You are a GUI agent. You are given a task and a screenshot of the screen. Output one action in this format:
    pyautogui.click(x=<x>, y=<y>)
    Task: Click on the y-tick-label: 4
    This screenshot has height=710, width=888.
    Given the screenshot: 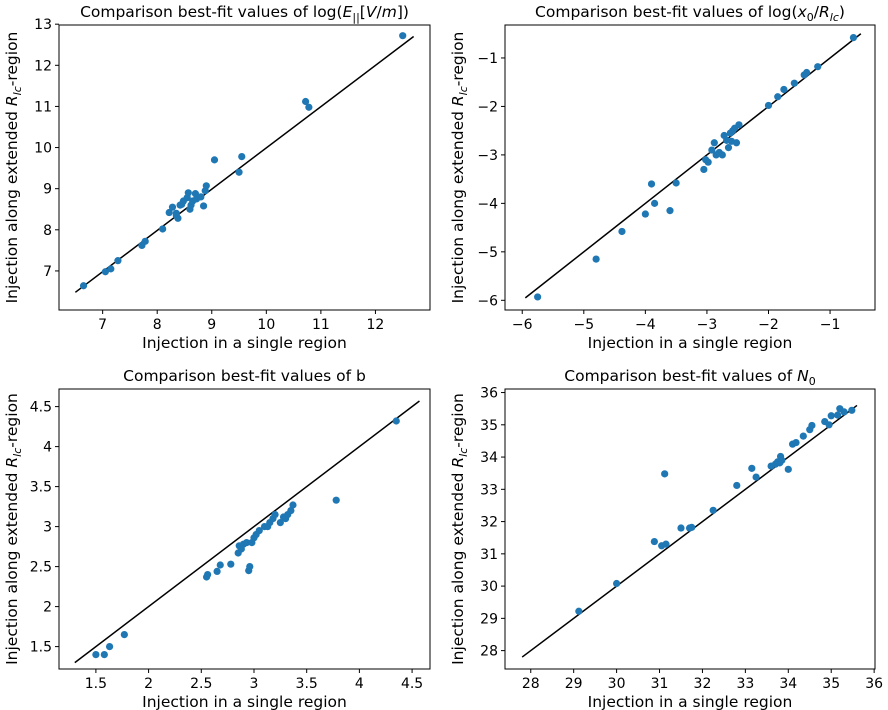 What is the action you would take?
    pyautogui.click(x=47, y=448)
    